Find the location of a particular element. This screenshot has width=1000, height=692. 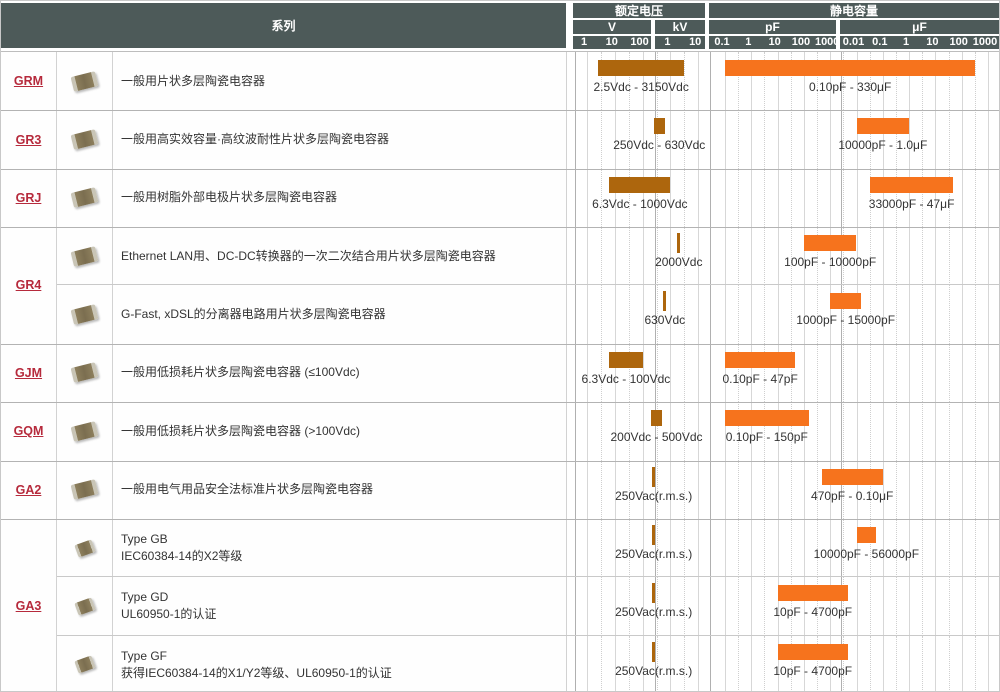

series-description-line: 一般用高实效容量·高纹波耐性片状多层陶瓷电容器 is located at coordinates (255, 139).